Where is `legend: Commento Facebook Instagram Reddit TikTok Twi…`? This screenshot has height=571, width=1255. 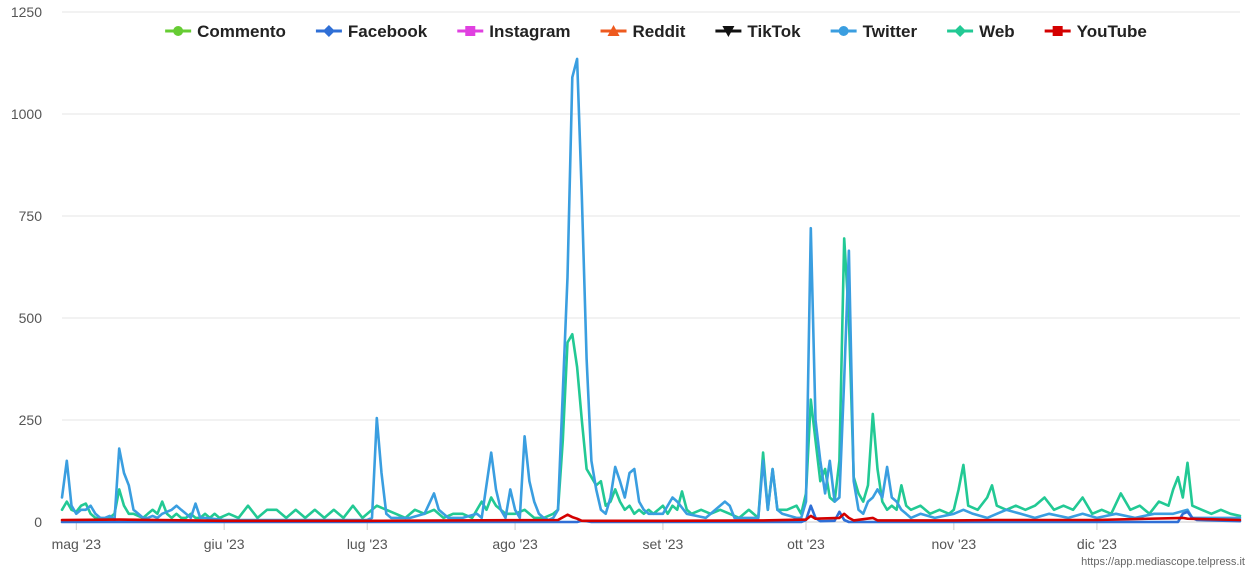 legend: Commento Facebook Instagram Reddit TikTok Twi… is located at coordinates (656, 31).